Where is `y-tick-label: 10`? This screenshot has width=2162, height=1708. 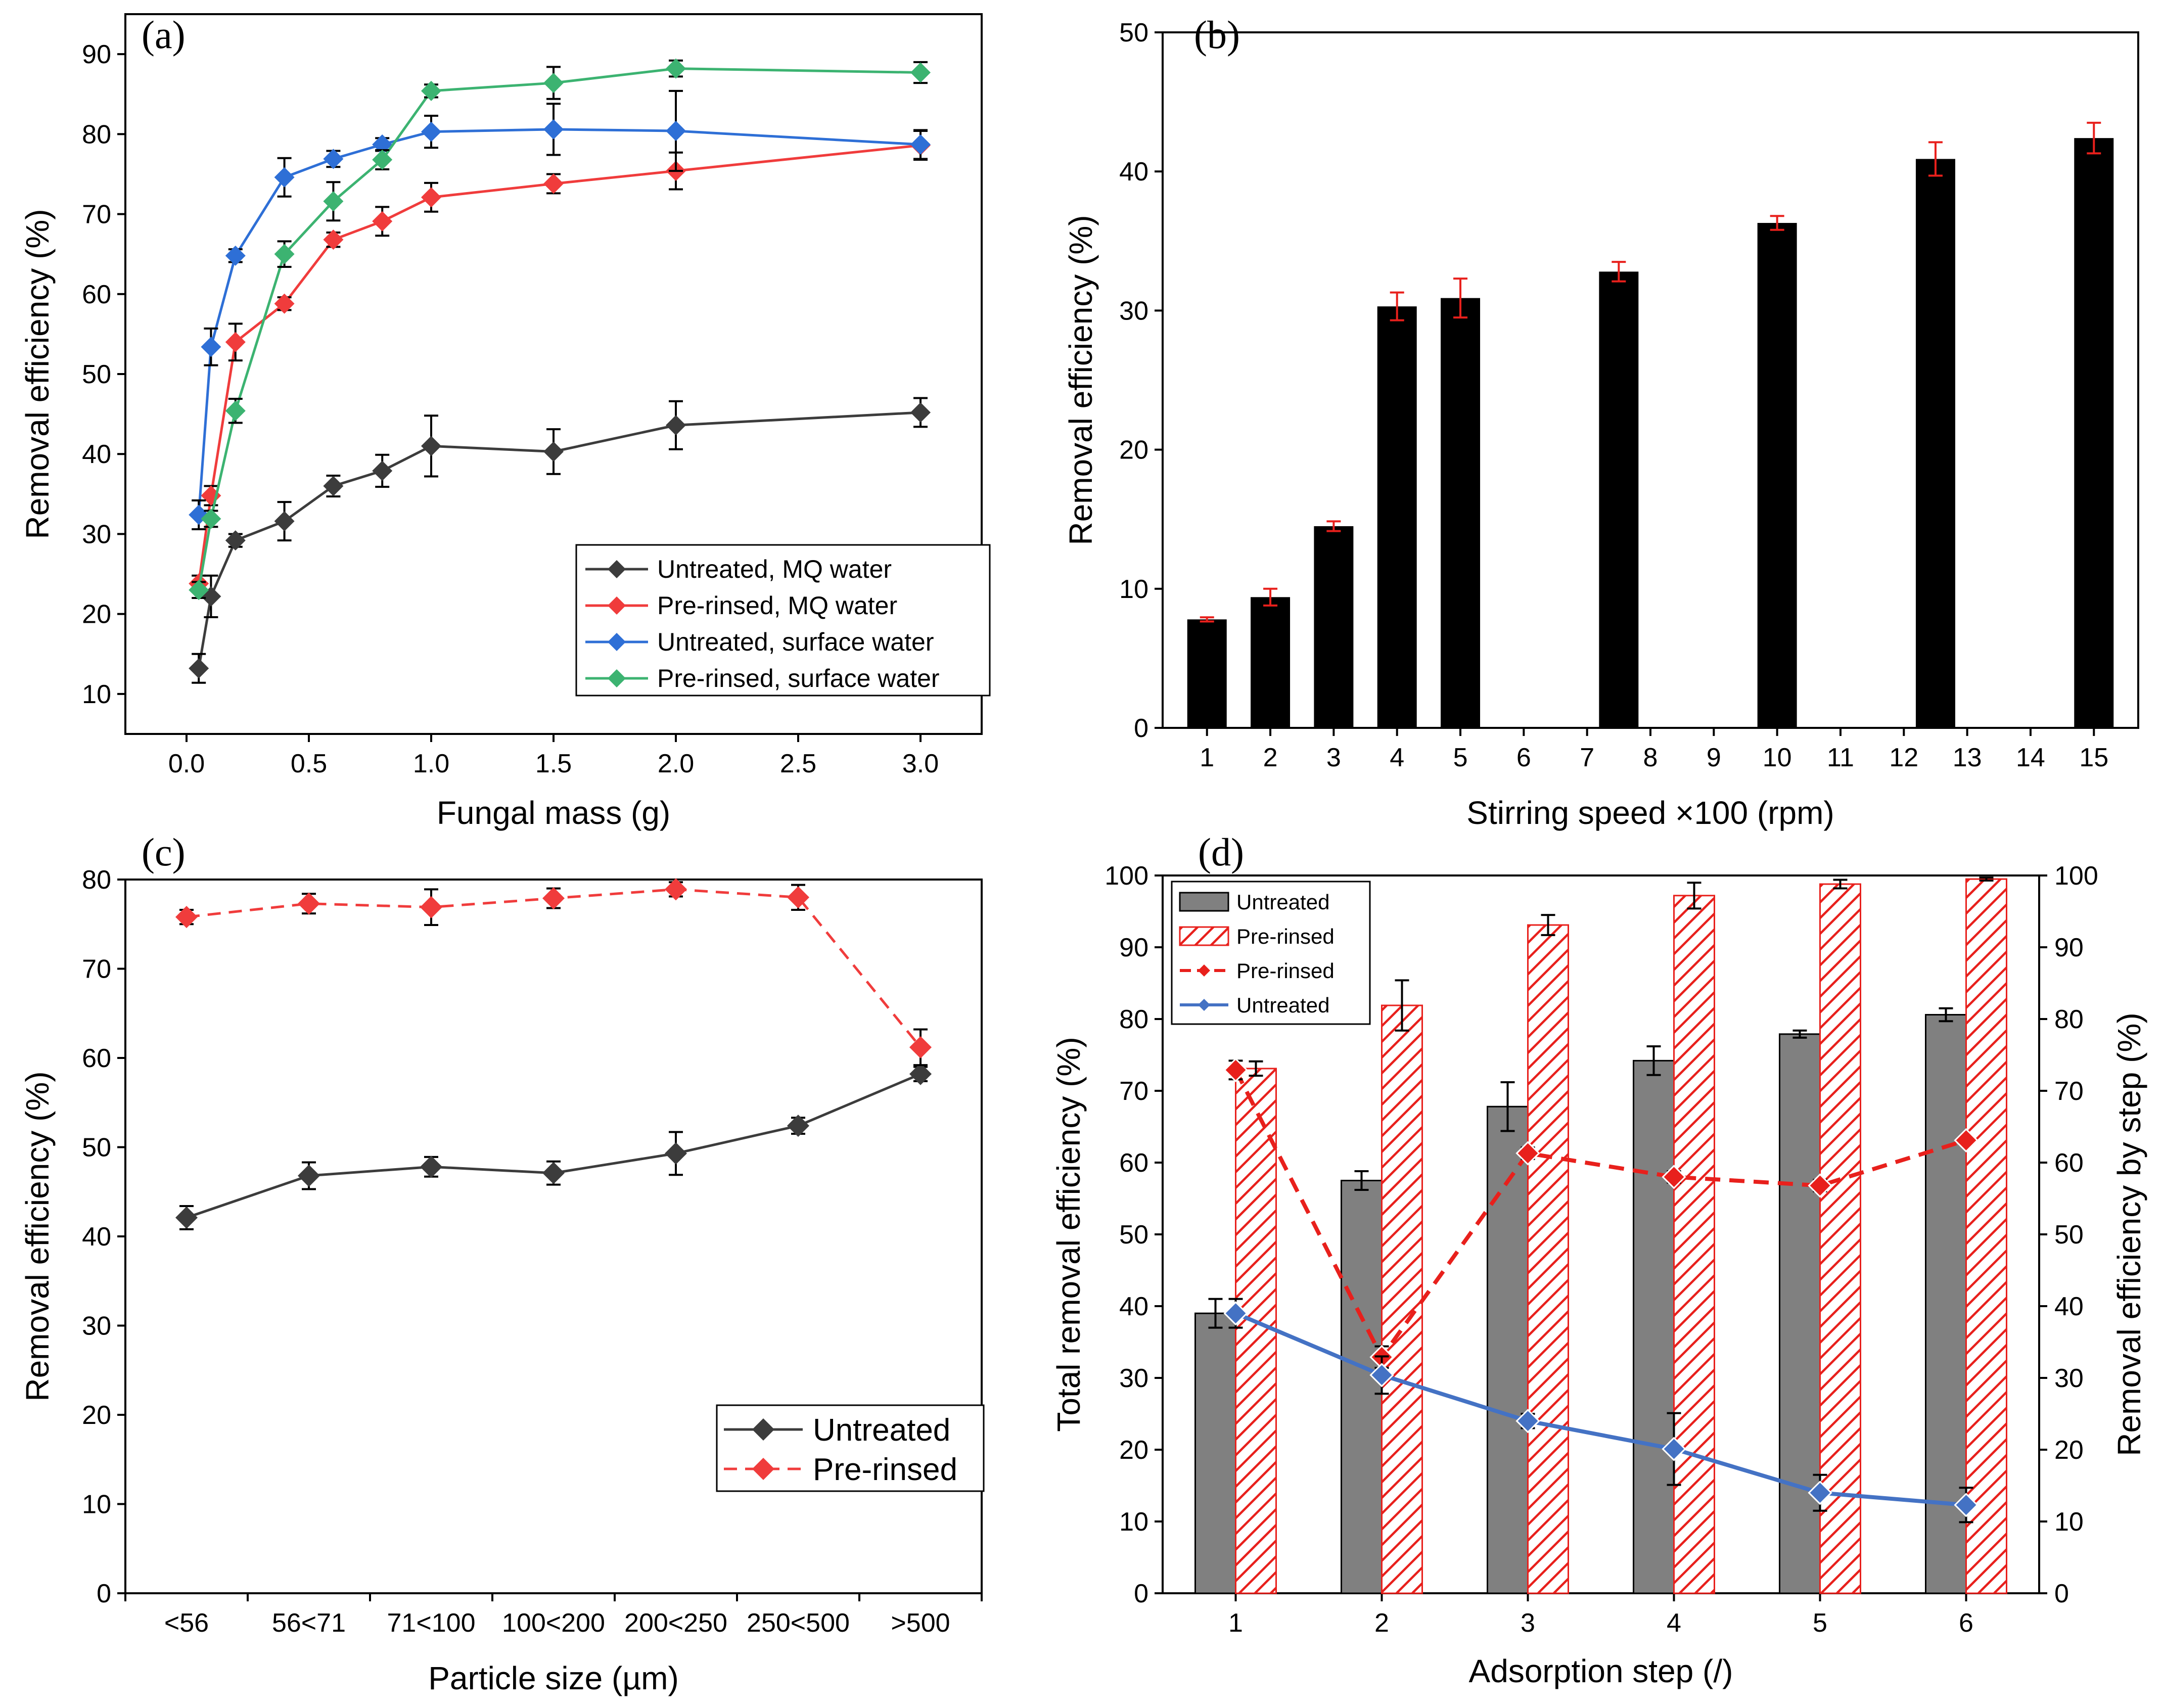
y-tick-label: 10 is located at coordinates (1133, 1522).